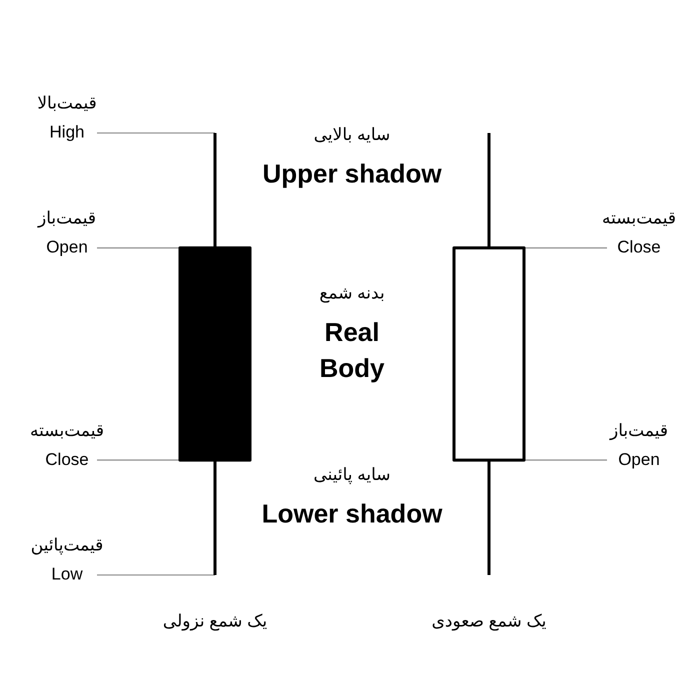 Image resolution: width=700 pixels, height=700 pixels. Describe the element at coordinates (215, 622) in the screenshot. I see `x-tick-label: یک شمع نزولی` at that location.